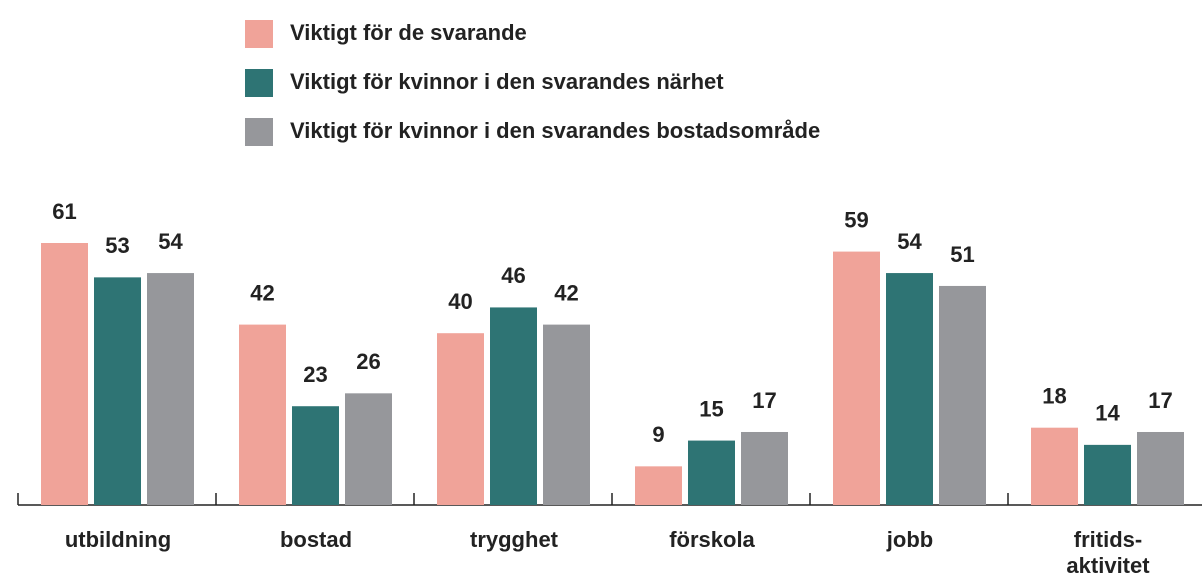  What do you see at coordinates (315, 374) in the screenshot?
I see `value-label: 23` at bounding box center [315, 374].